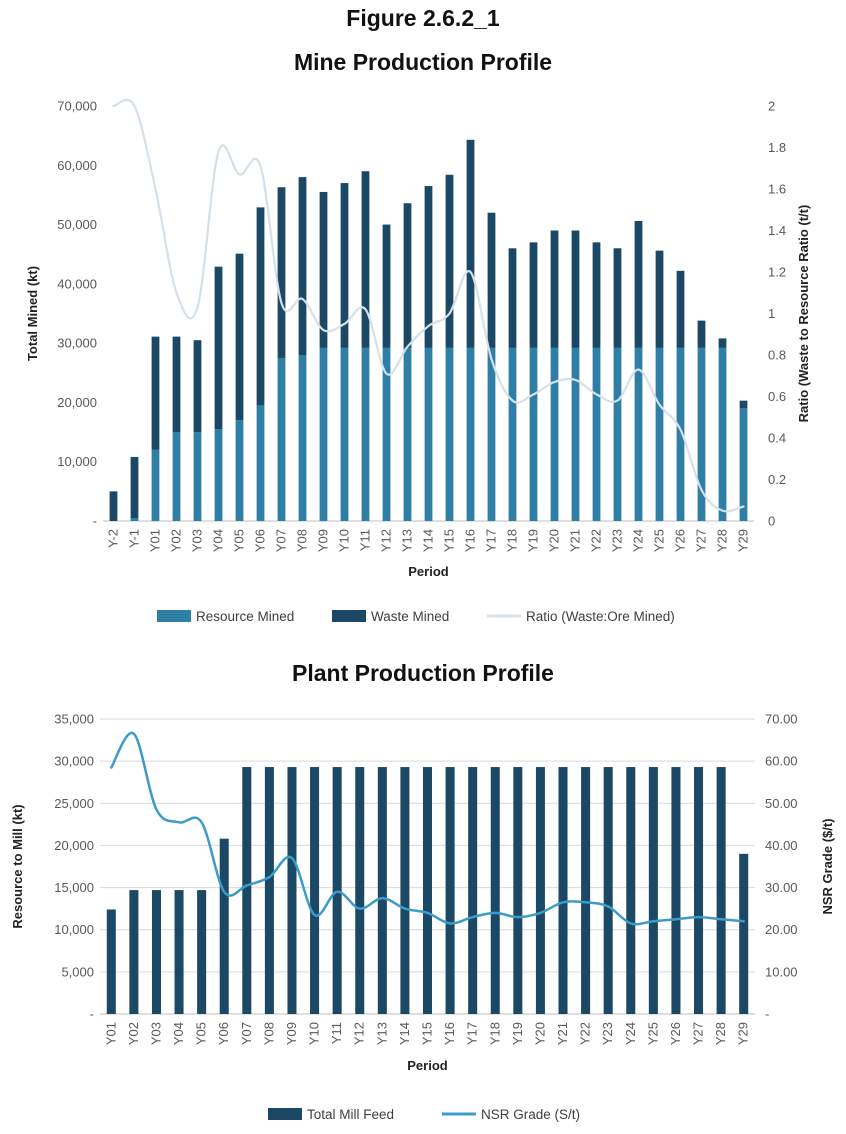  I want to click on x-tick-label: Y-2, so click(113, 538).